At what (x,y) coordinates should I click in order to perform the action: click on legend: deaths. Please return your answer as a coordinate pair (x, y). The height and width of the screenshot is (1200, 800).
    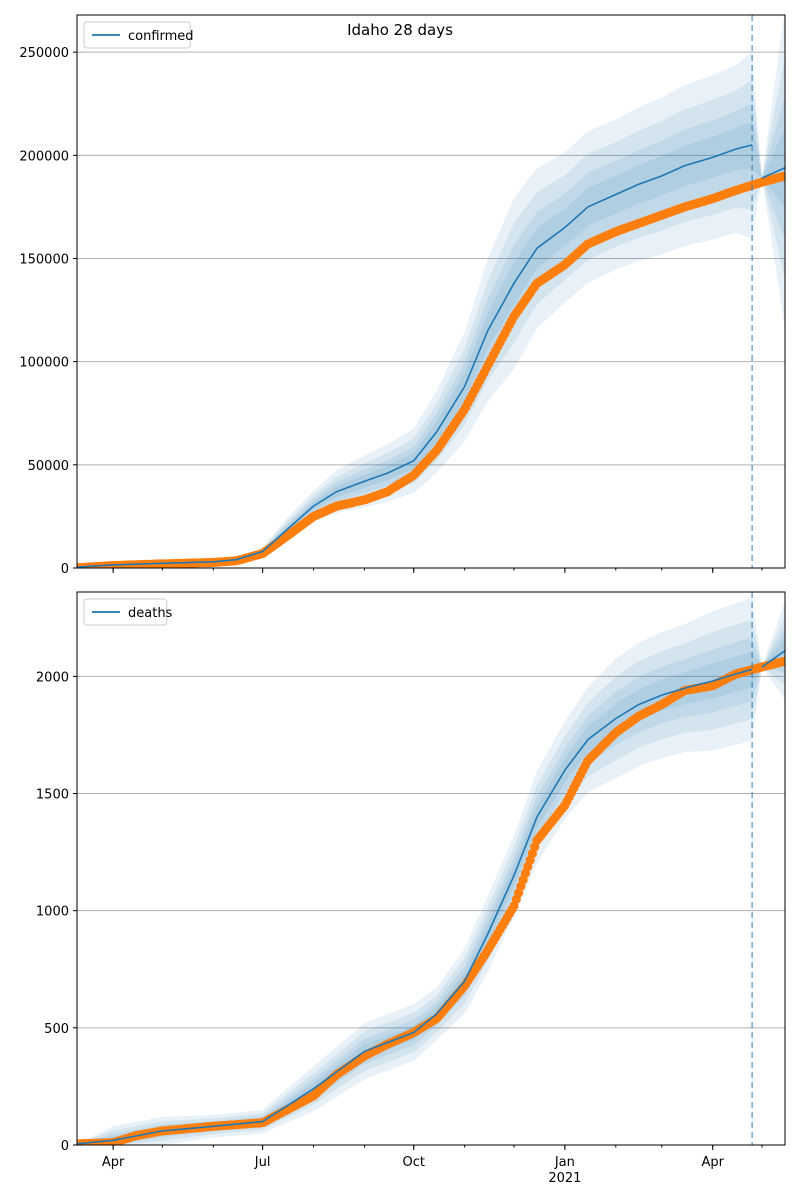
    Looking at the image, I should click on (128, 612).